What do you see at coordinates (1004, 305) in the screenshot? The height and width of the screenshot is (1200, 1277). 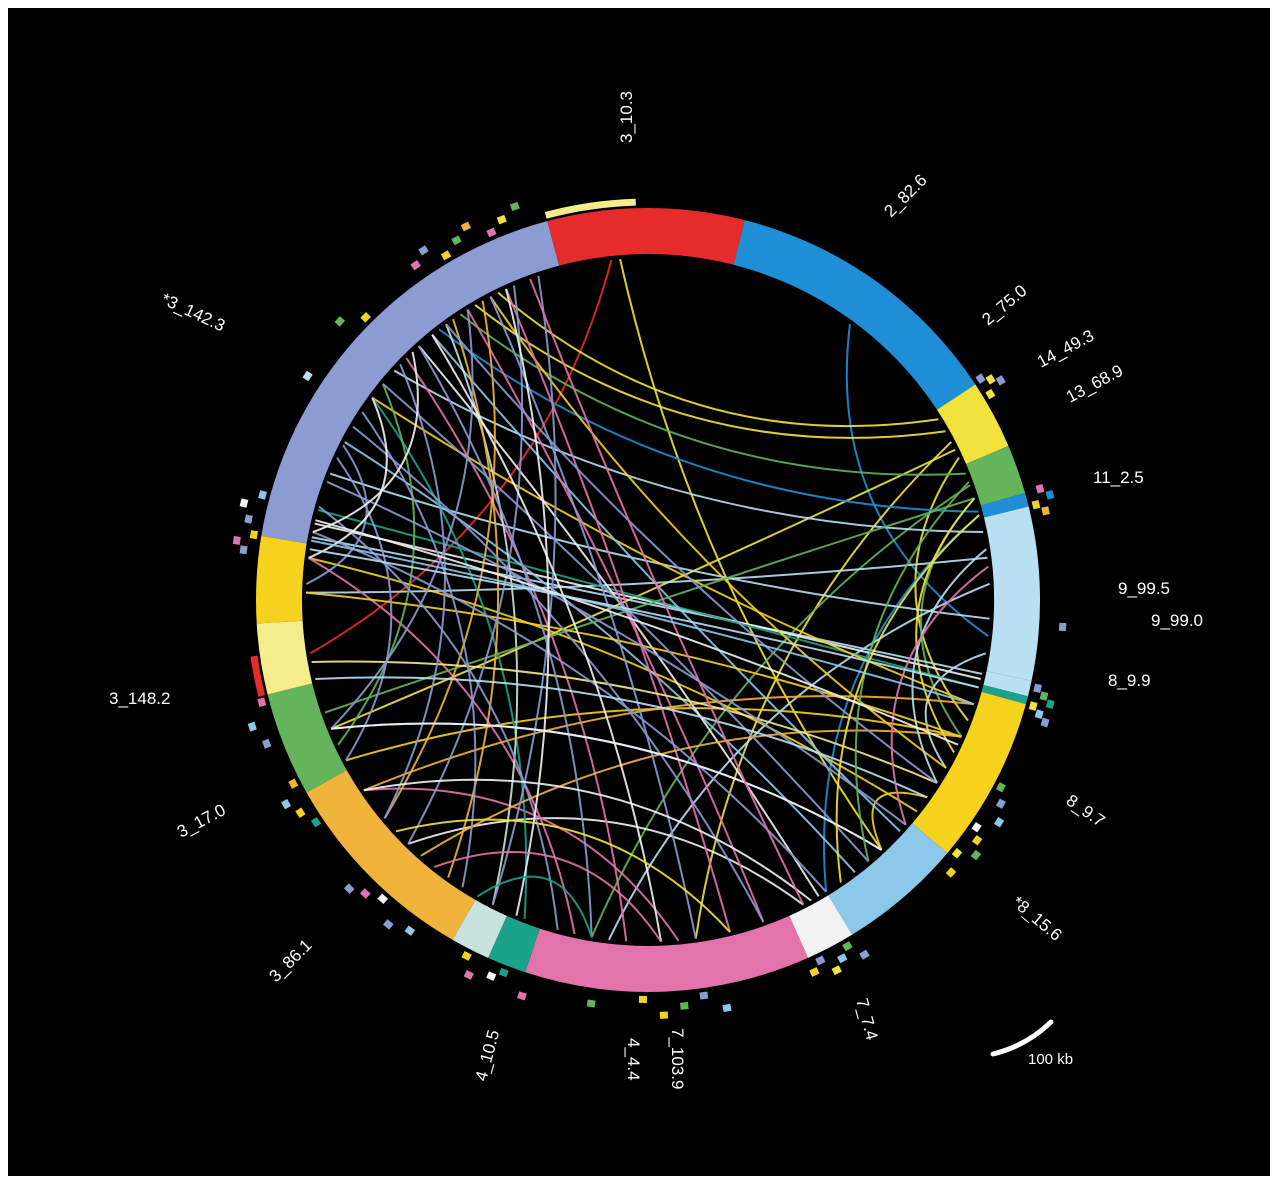 I see `segment-label-2_75.0: 2_75.0` at bounding box center [1004, 305].